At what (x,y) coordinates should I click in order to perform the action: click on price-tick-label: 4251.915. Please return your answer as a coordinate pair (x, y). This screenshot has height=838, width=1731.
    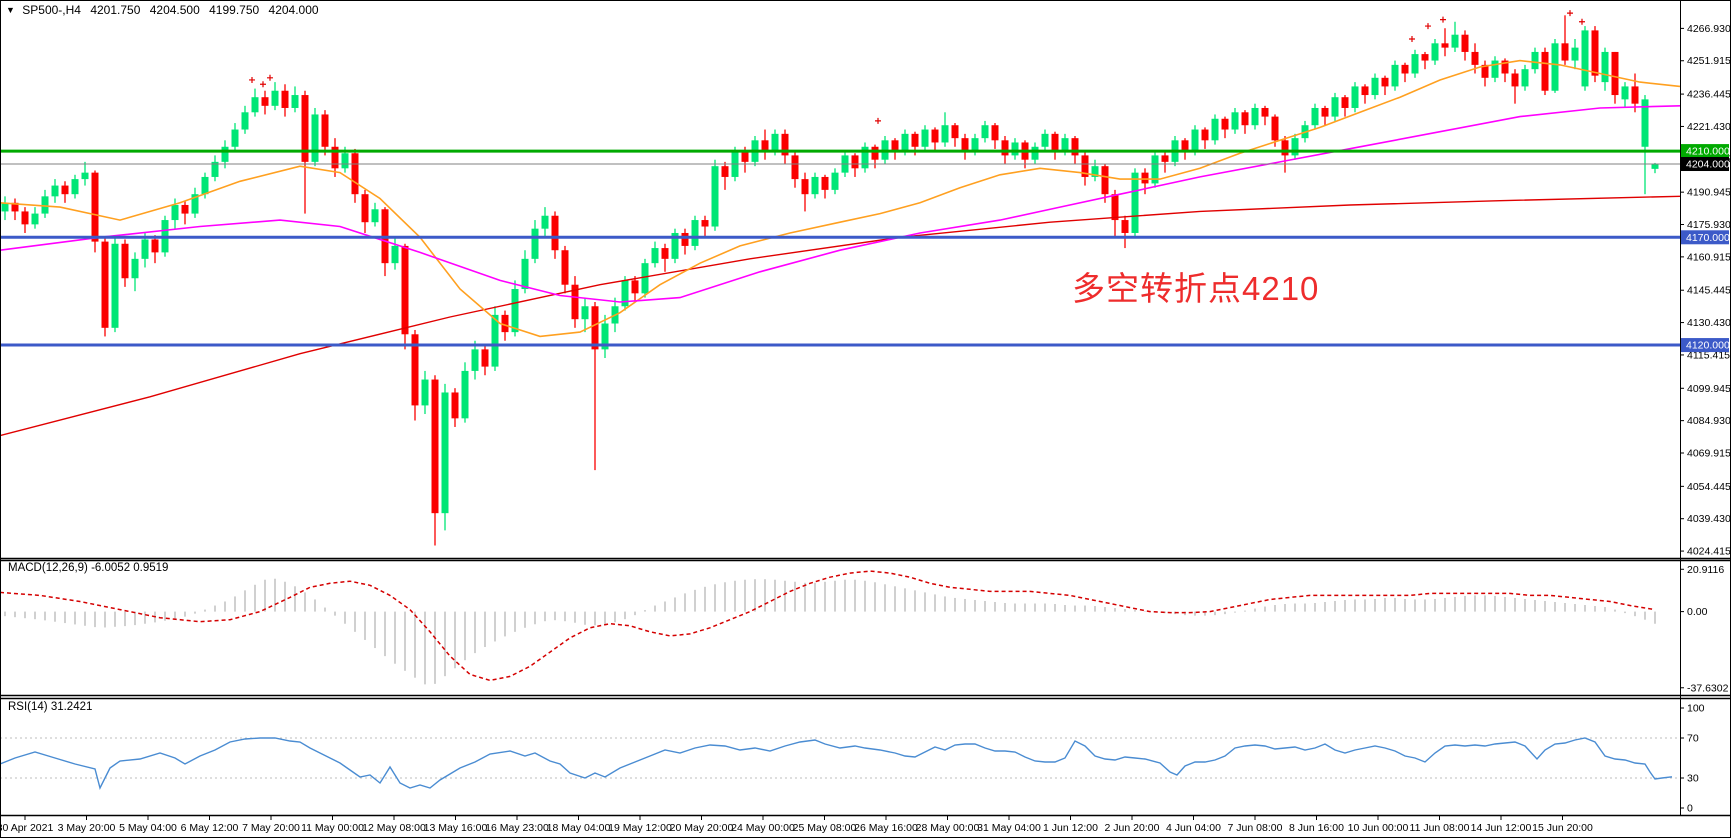
    Looking at the image, I should click on (1709, 61).